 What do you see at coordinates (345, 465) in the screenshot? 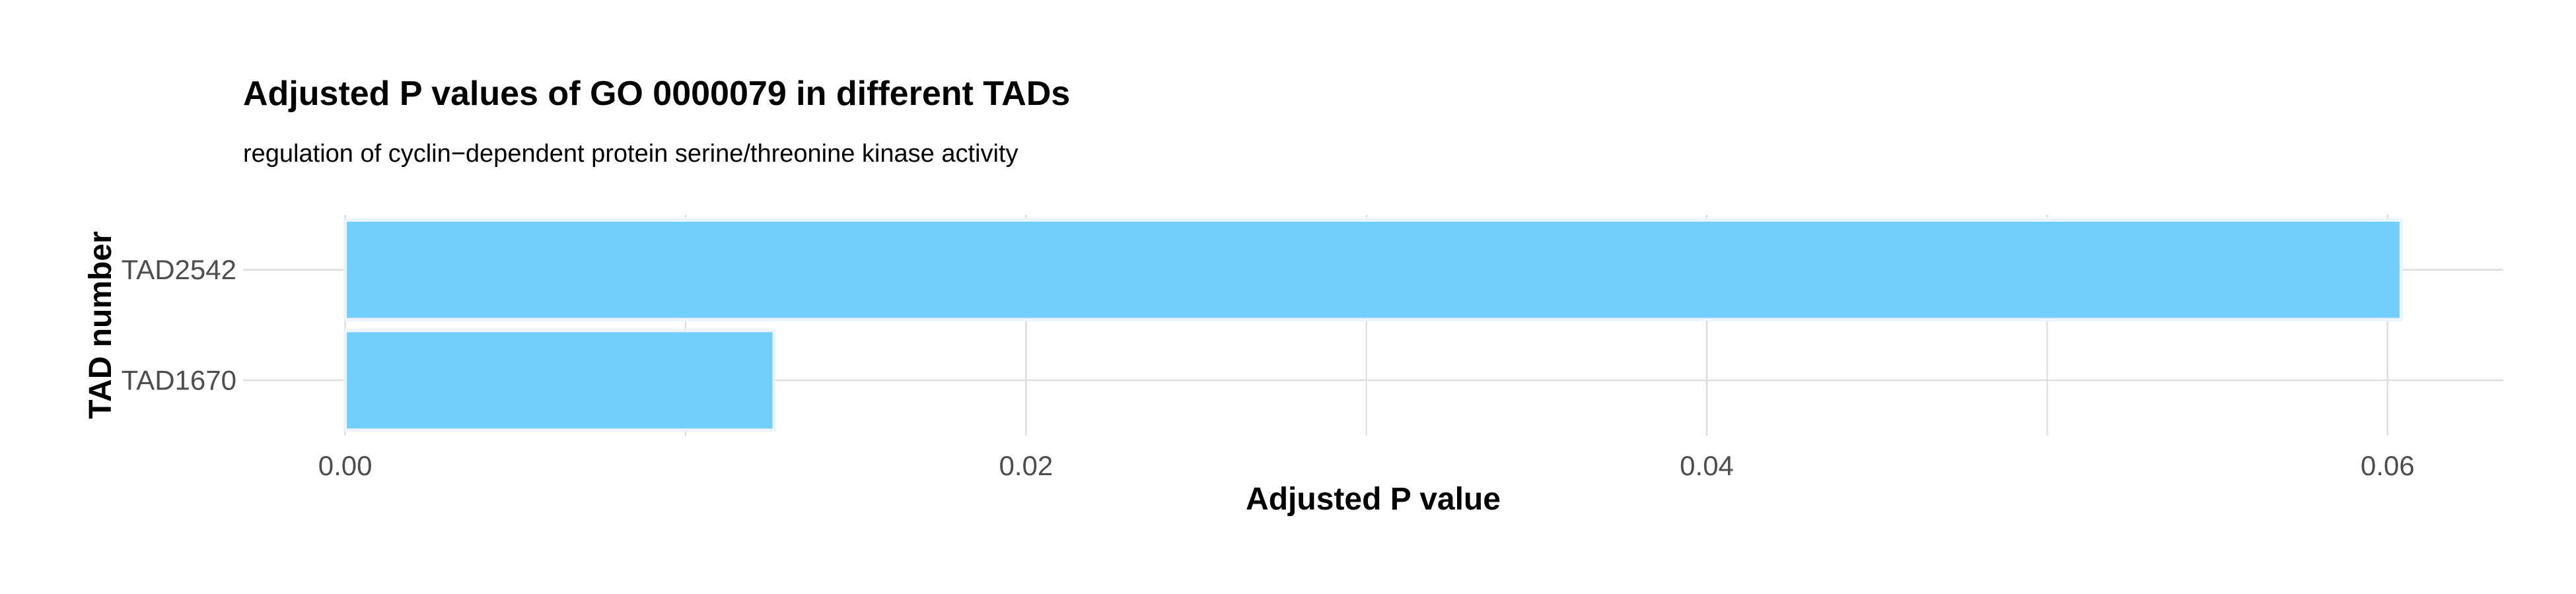
I see `x-tick-label: 0.00` at bounding box center [345, 465].